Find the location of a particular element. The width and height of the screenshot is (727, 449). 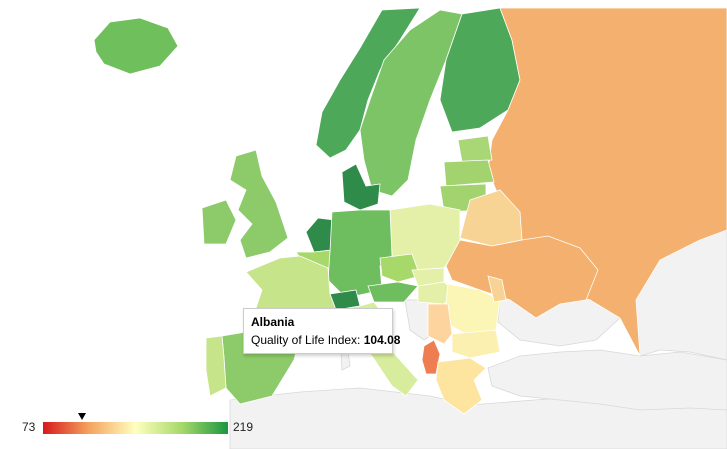

country-united-kingdom is located at coordinates (259, 204).